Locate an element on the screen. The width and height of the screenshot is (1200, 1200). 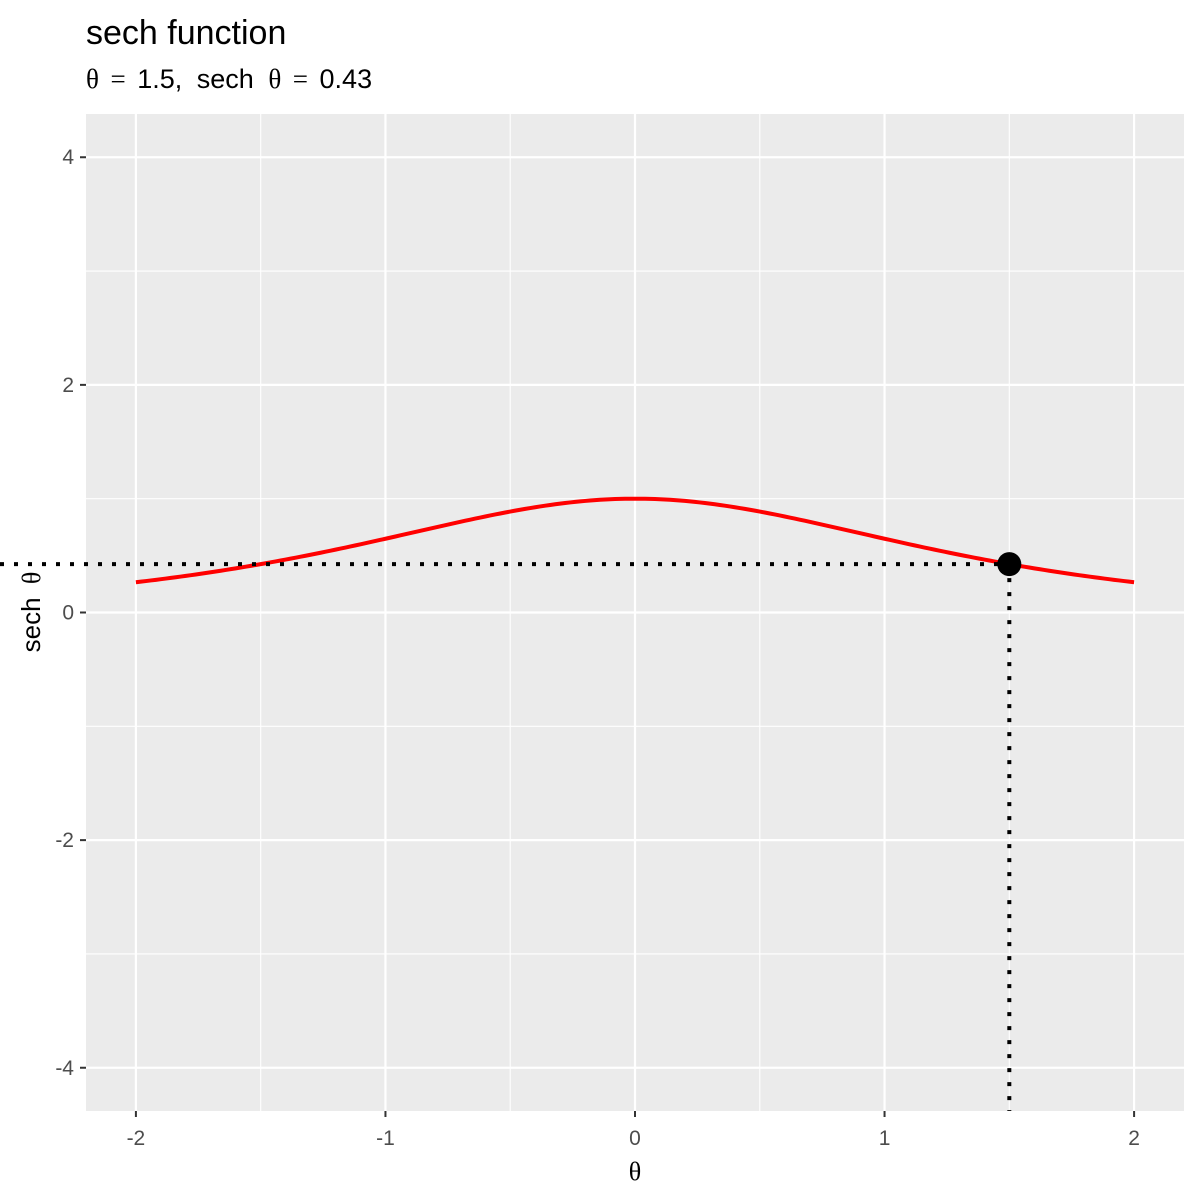
x-tick-label: -2 is located at coordinates (136, 1138).